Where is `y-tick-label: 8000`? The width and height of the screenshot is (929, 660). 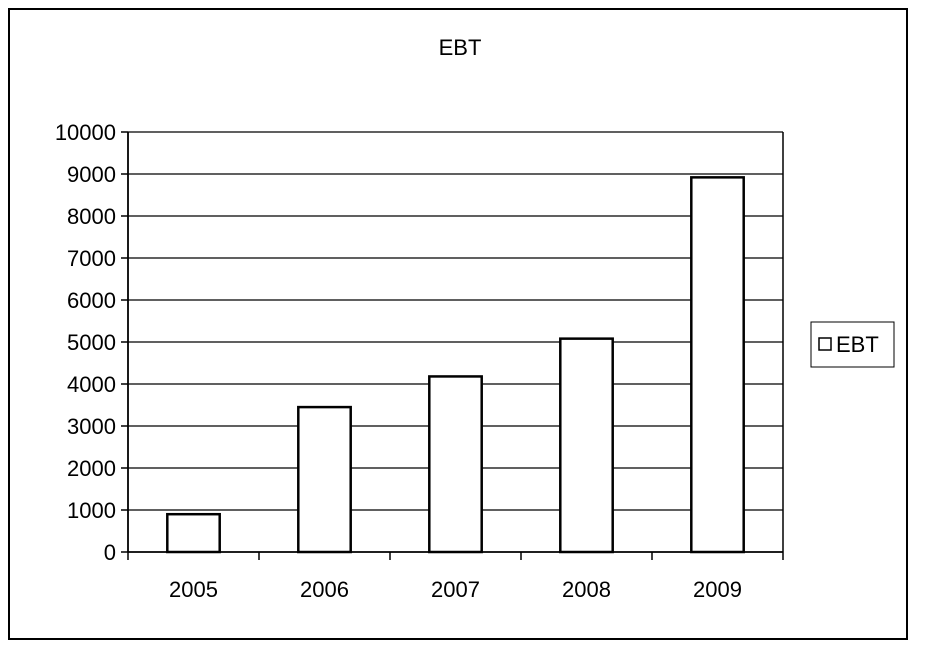 y-tick-label: 8000 is located at coordinates (91, 216).